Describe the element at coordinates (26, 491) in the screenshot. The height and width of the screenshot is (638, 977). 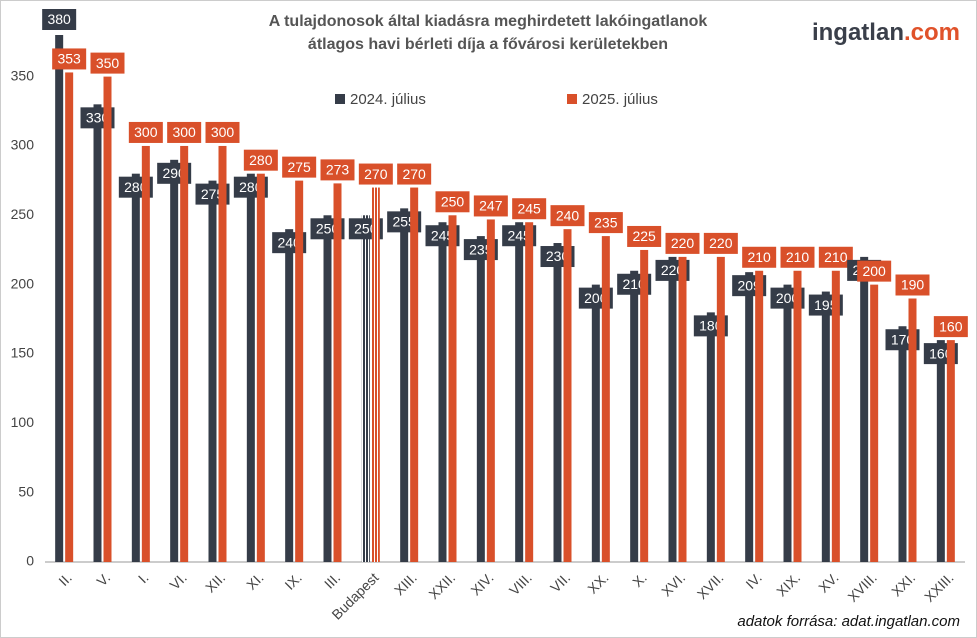
I see `y-tick-label: 50` at that location.